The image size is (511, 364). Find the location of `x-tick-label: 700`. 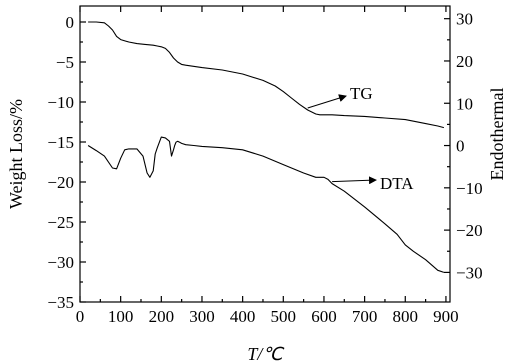

x-tick-label: 700 is located at coordinates (365, 316).